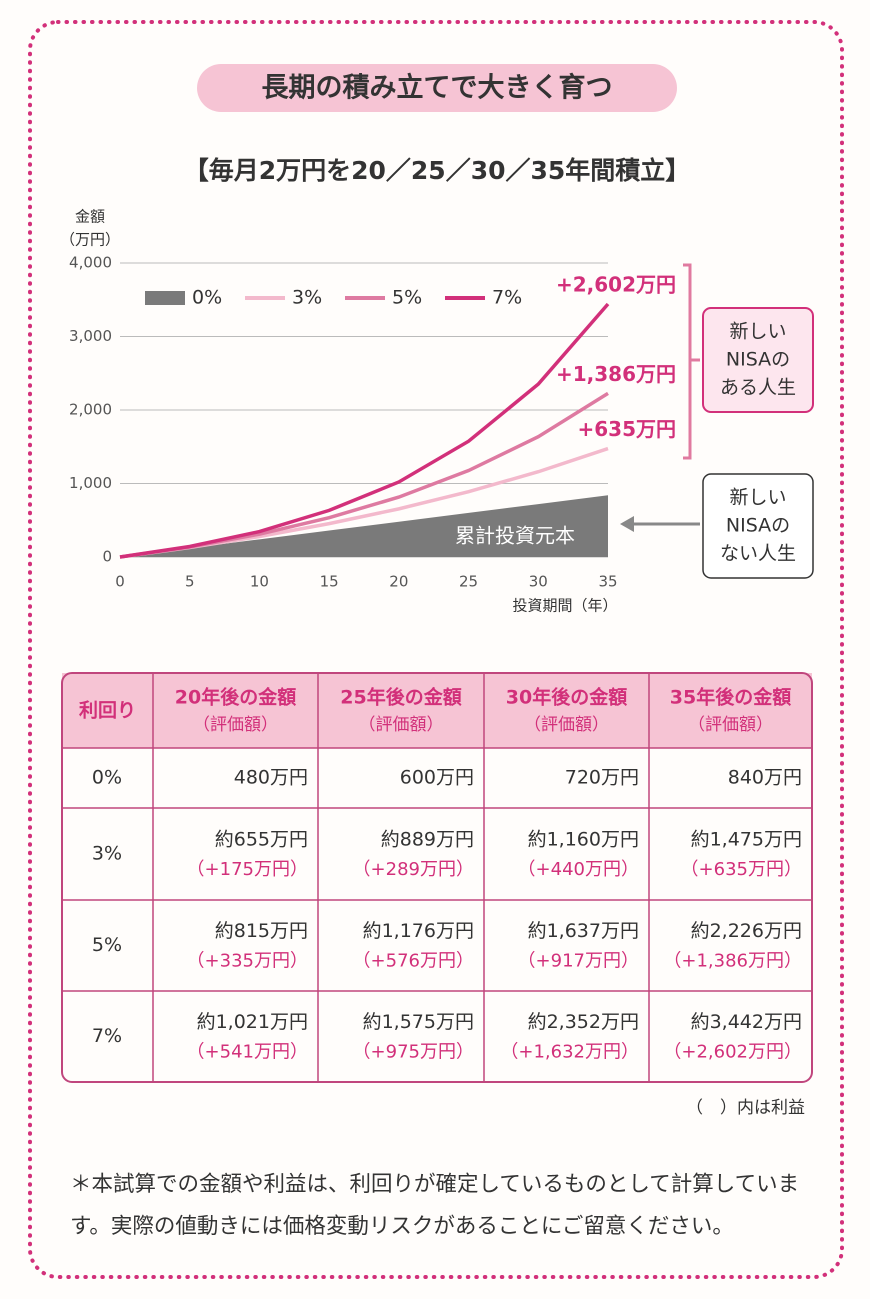 The width and height of the screenshot is (870, 1299). Describe the element at coordinates (259, 582) in the screenshot. I see `x-tick-label: 10` at that location.